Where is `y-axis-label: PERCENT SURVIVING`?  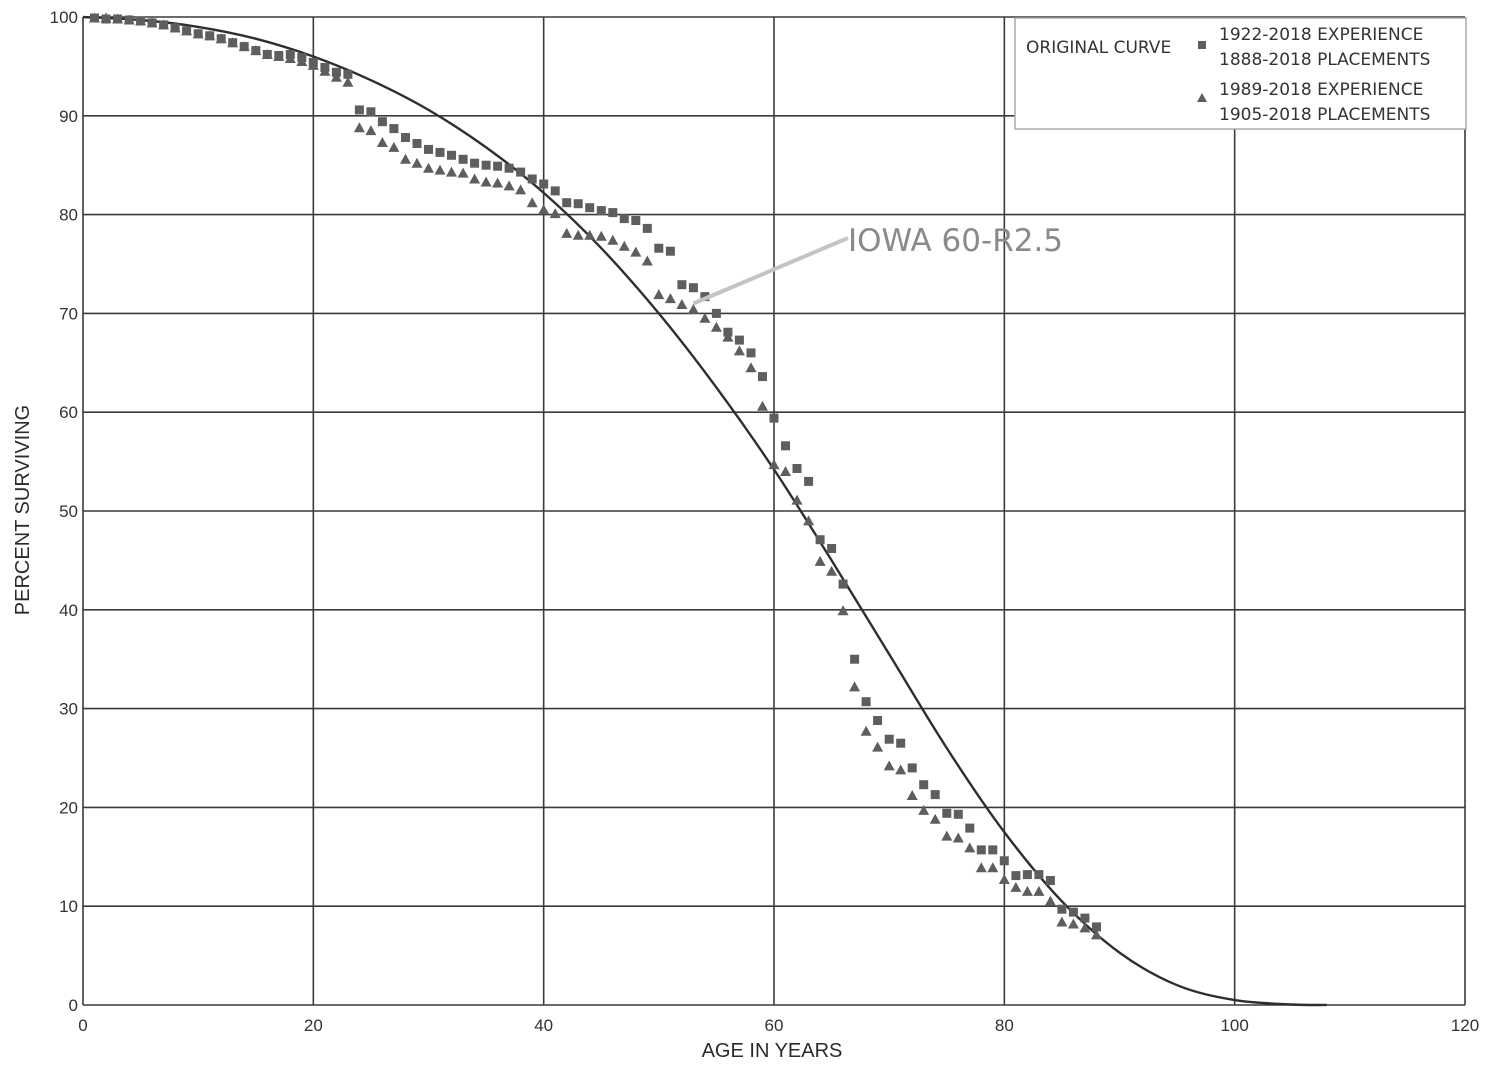
y-axis-label: PERCENT SURVIVING is located at coordinates (23, 510).